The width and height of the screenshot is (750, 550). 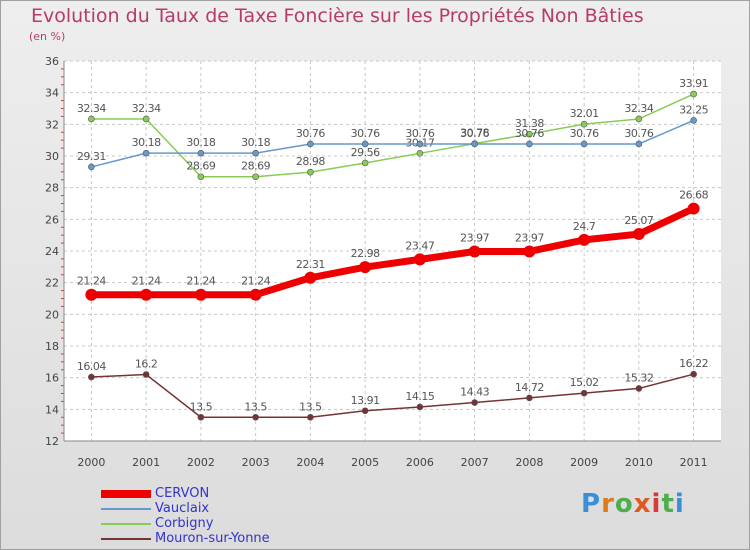 What do you see at coordinates (529, 462) in the screenshot?
I see `x-tick-label: 2008` at bounding box center [529, 462].